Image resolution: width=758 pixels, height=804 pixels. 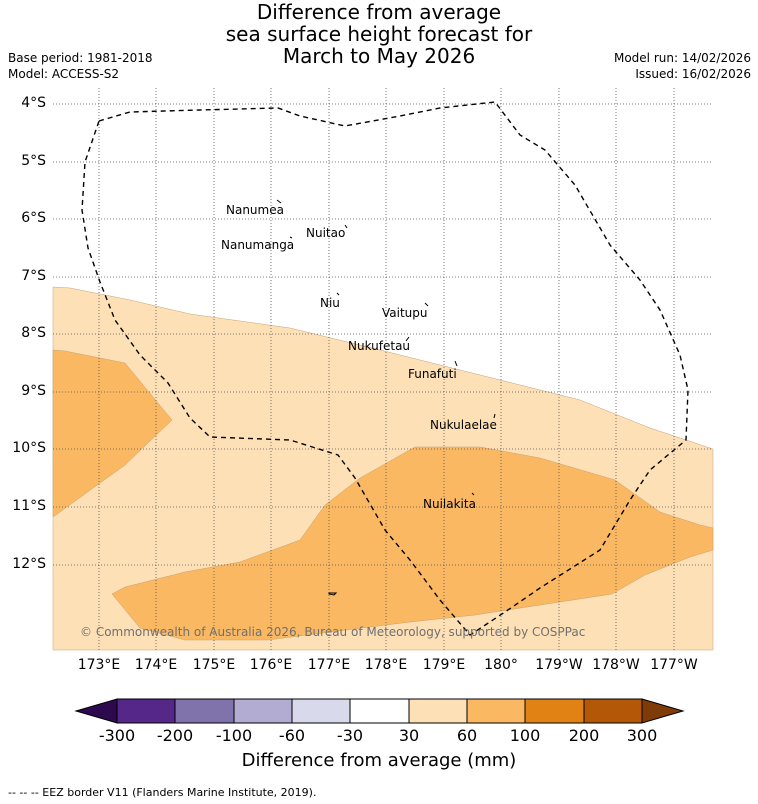 I want to click on colorbar-tick-label: -100, so click(x=234, y=735).